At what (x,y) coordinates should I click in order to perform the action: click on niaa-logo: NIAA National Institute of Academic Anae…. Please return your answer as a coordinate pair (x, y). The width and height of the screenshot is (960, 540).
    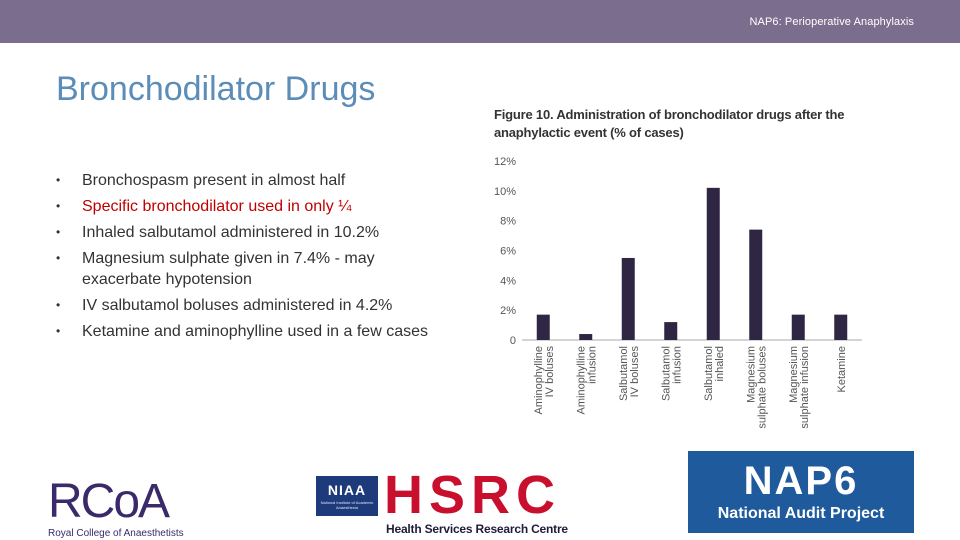
    Looking at the image, I should click on (347, 496).